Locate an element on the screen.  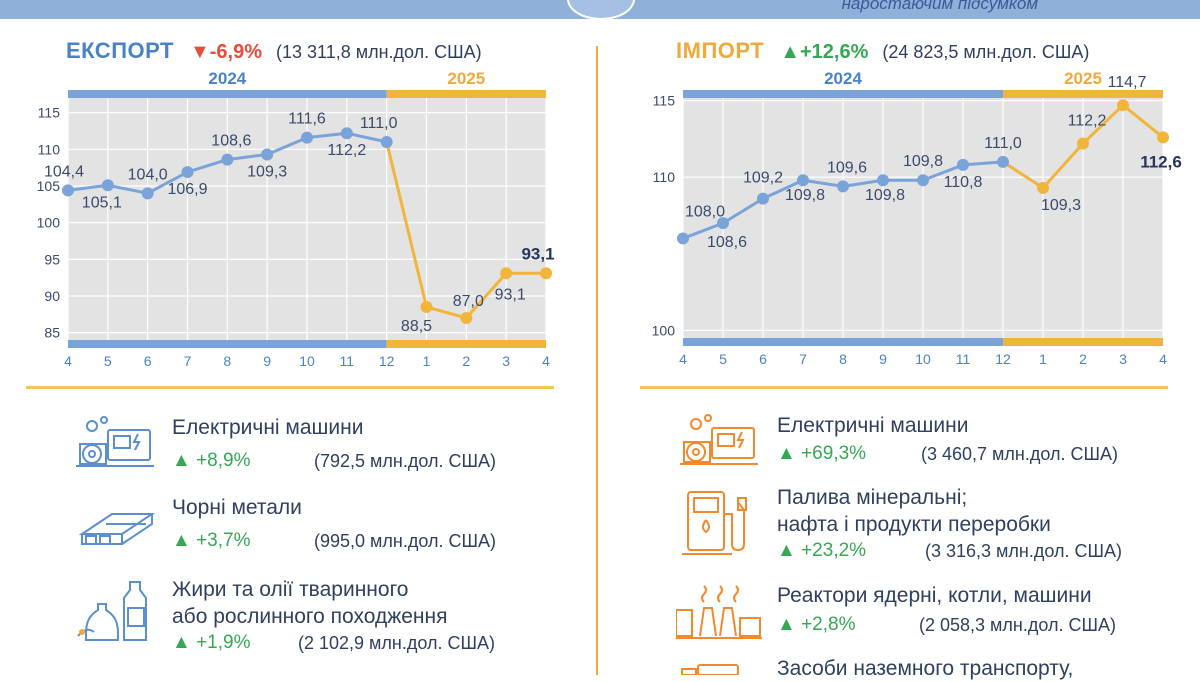
export-item-name: Електричні машини is located at coordinates (268, 427).